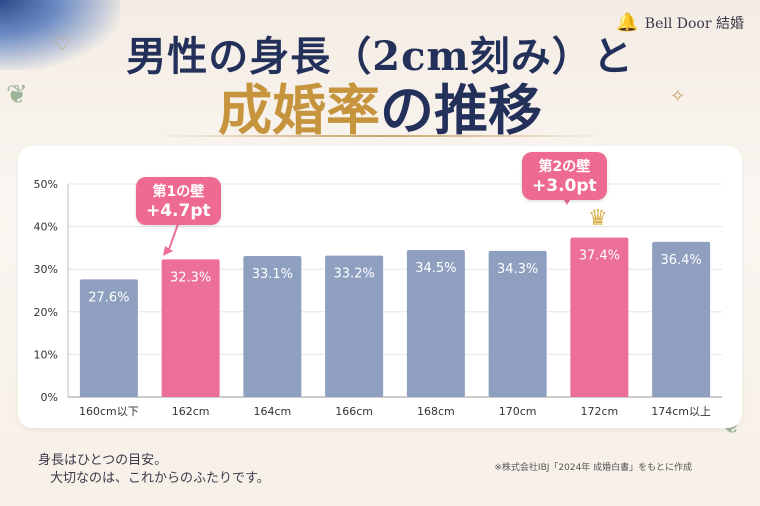 Image resolution: width=760 pixels, height=506 pixels. What do you see at coordinates (178, 211) in the screenshot?
I see `callout-first-wall-value: +4.7pt` at bounding box center [178, 211].